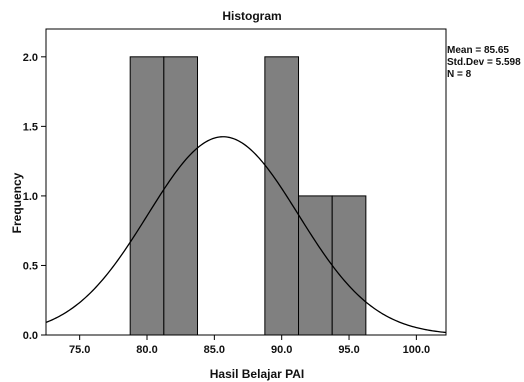  What do you see at coordinates (30, 197) in the screenshot?
I see `y-tick-label: 1.0` at bounding box center [30, 197].